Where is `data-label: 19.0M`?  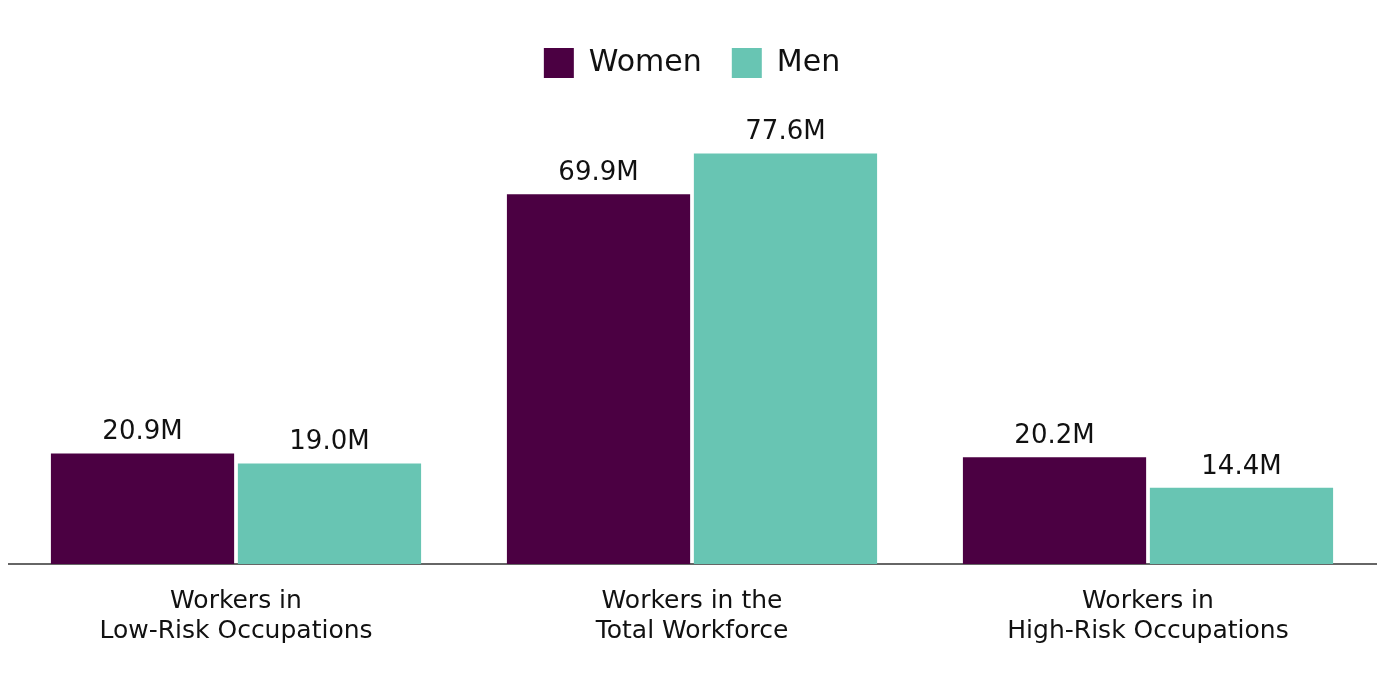 data-label: 19.0M is located at coordinates (329, 440).